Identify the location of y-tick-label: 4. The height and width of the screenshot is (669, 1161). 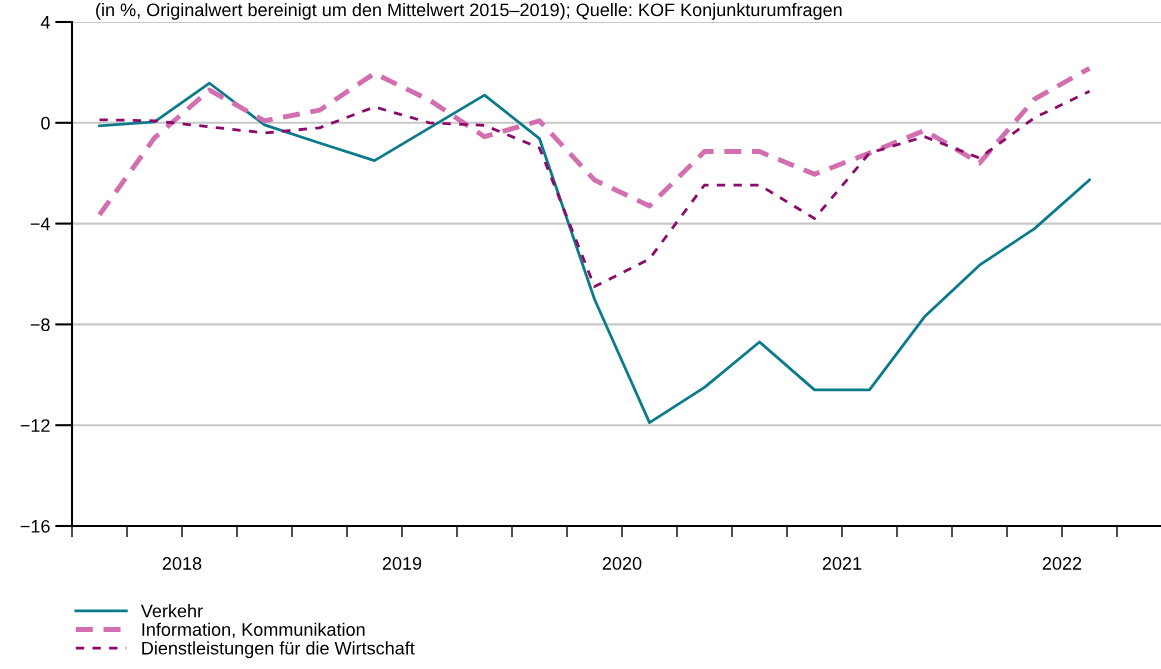
(45, 22).